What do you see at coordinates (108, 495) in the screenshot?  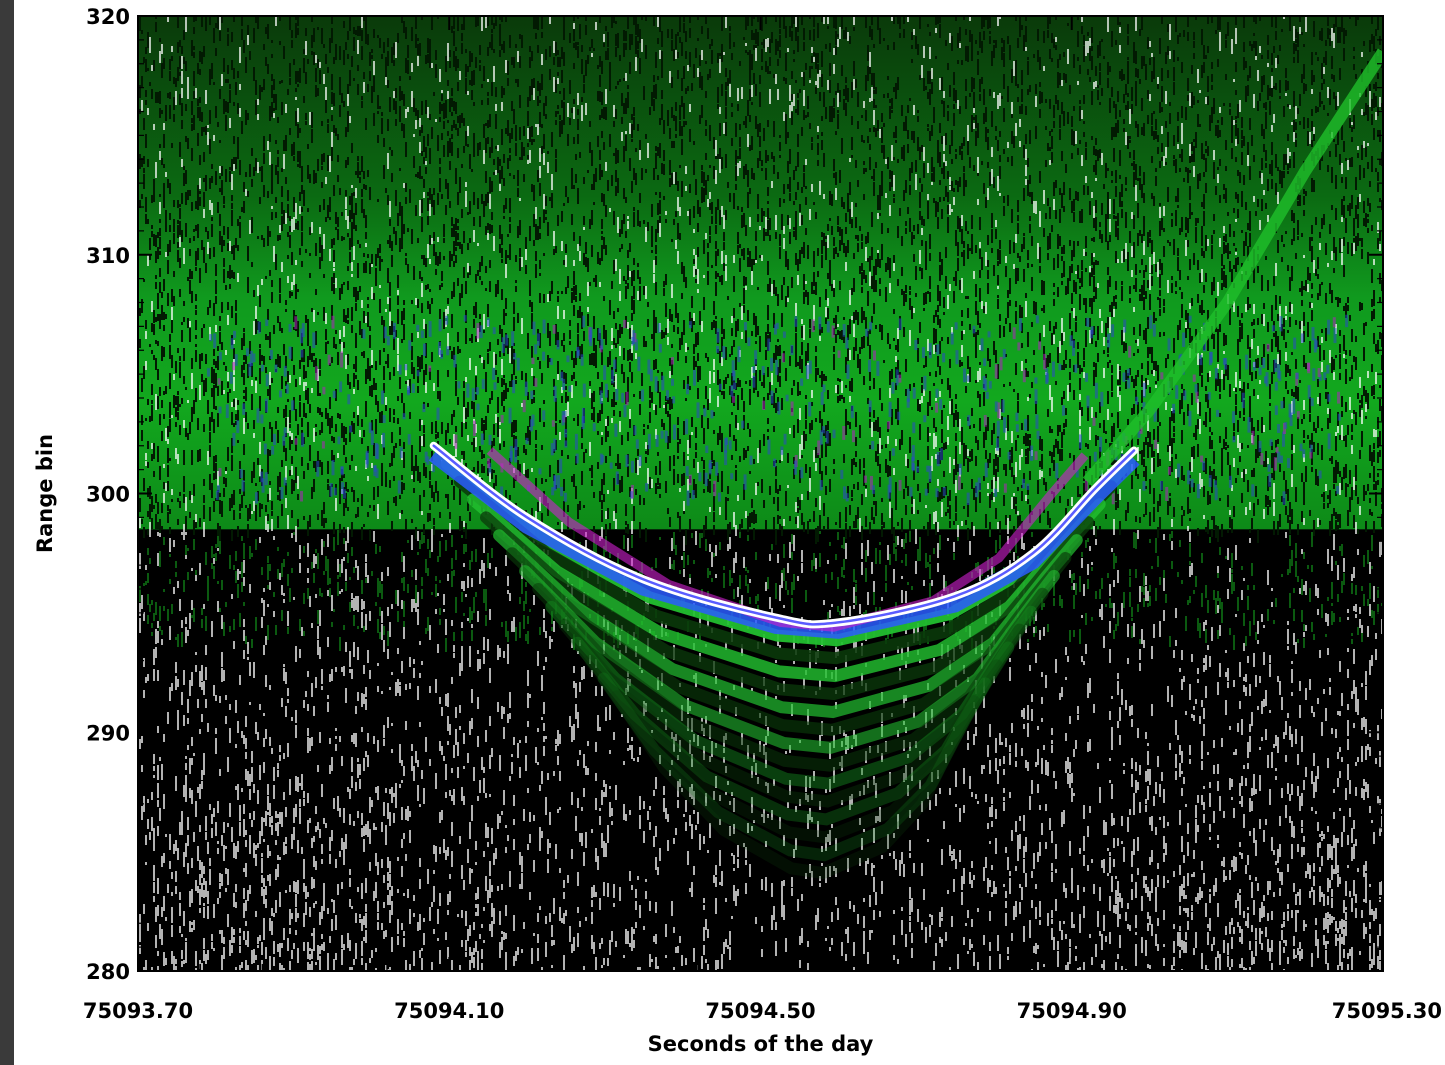 I see `y-tick-label: 300` at bounding box center [108, 495].